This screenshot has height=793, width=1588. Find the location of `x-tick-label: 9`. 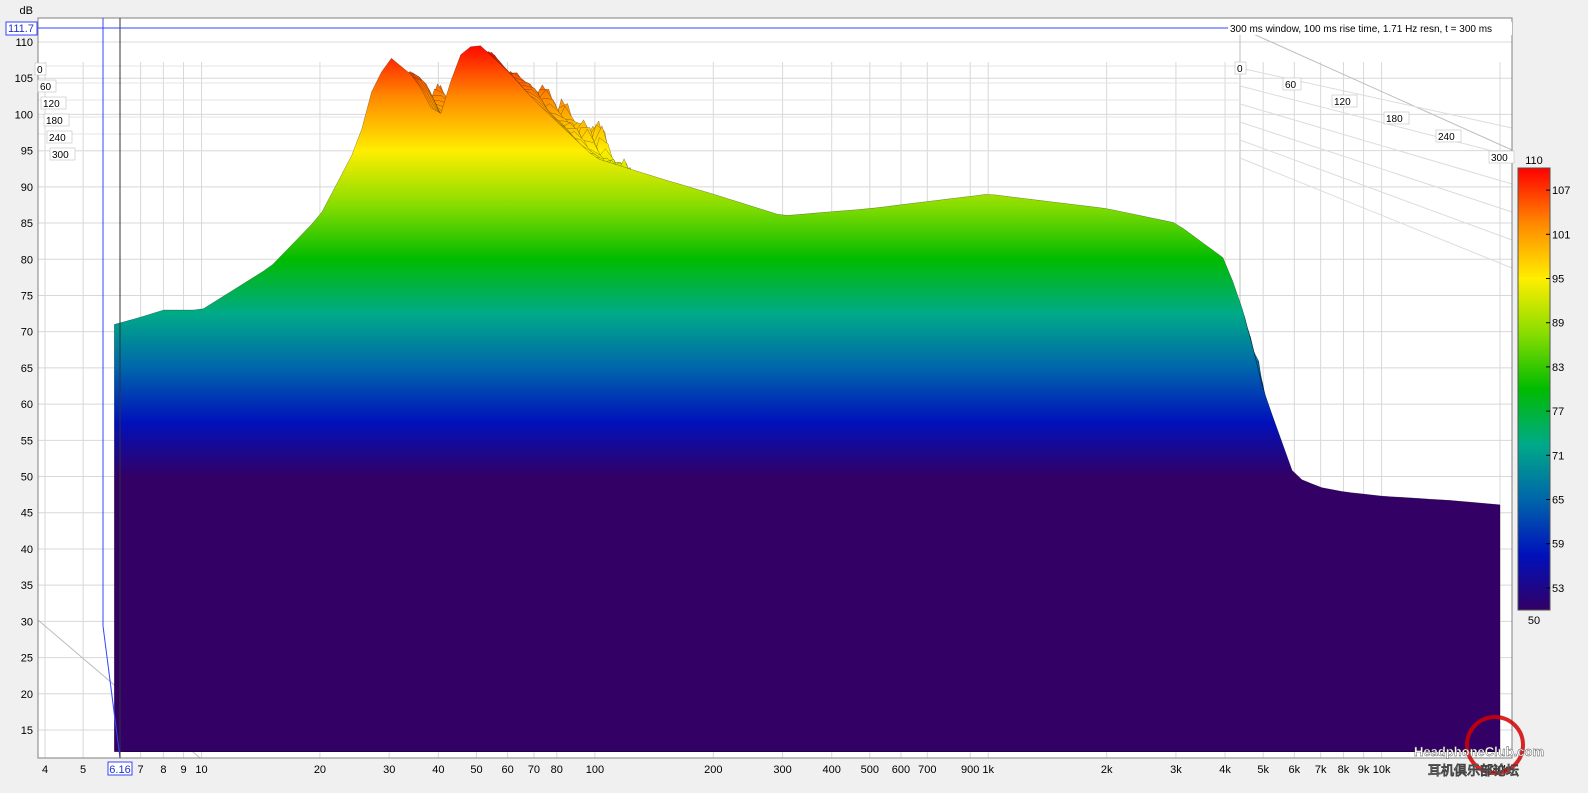

x-tick-label: 9 is located at coordinates (183, 770).